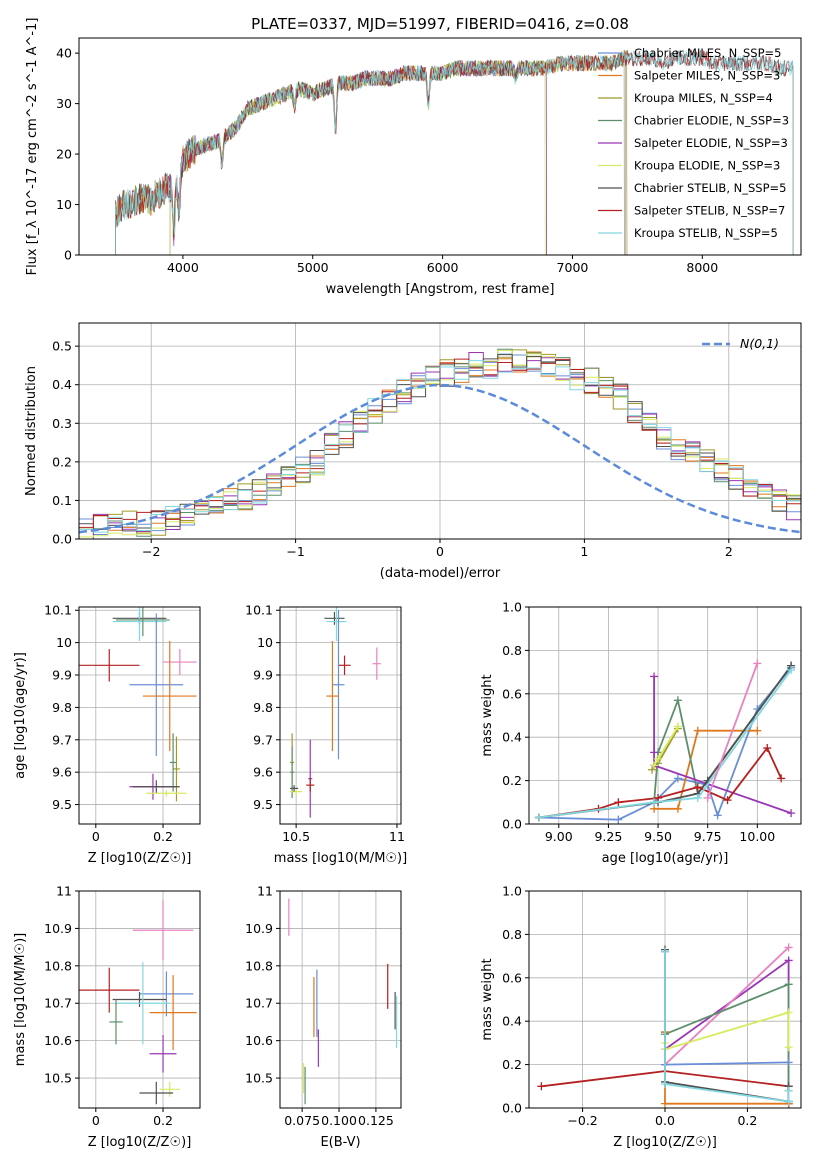 The width and height of the screenshot is (819, 1170). What do you see at coordinates (665, 858) in the screenshot?
I see `x-axis-label: age [log10(age/yr)]` at bounding box center [665, 858].